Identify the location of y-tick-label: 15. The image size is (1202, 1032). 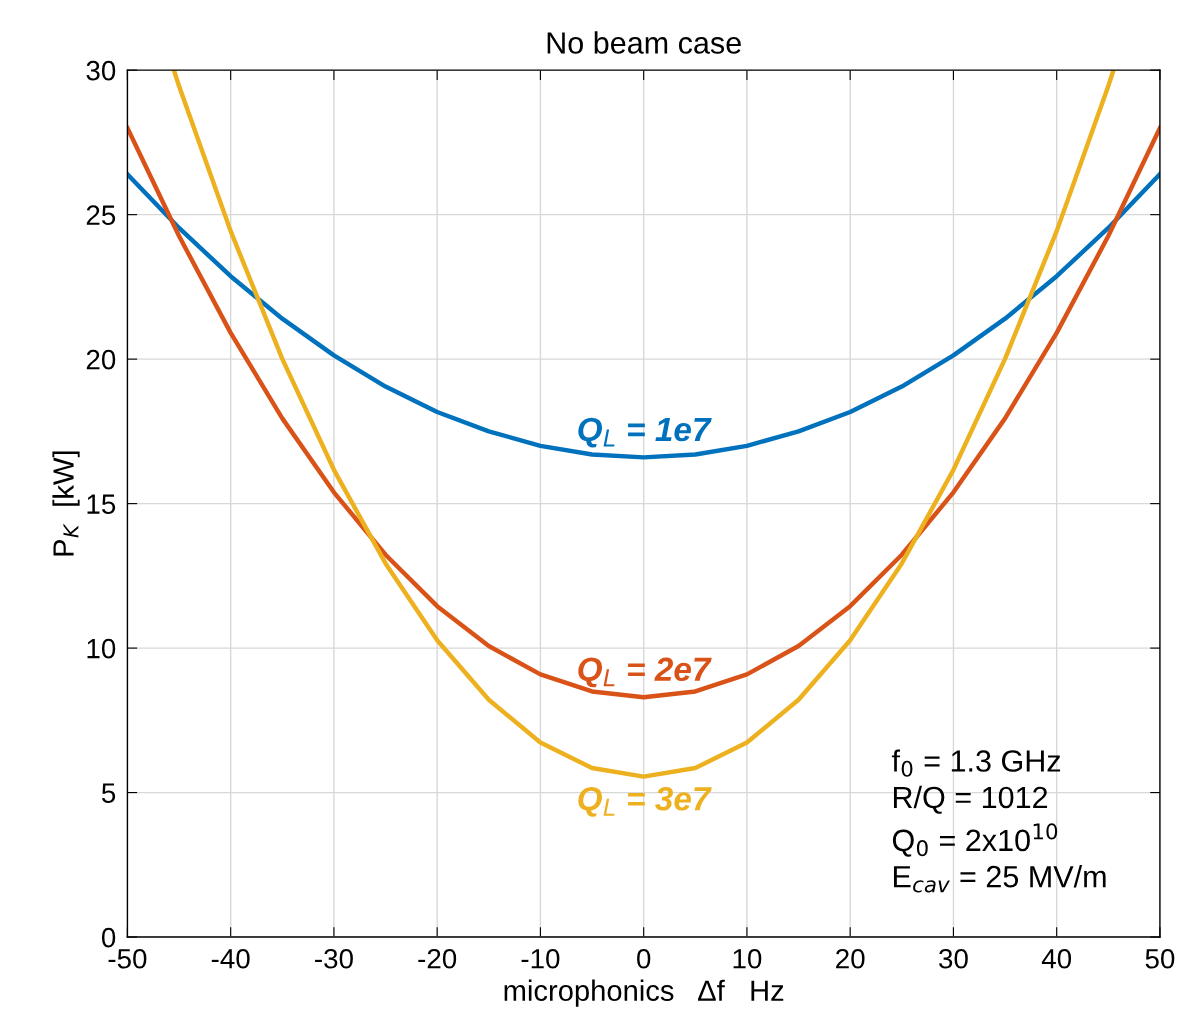
(101, 504).